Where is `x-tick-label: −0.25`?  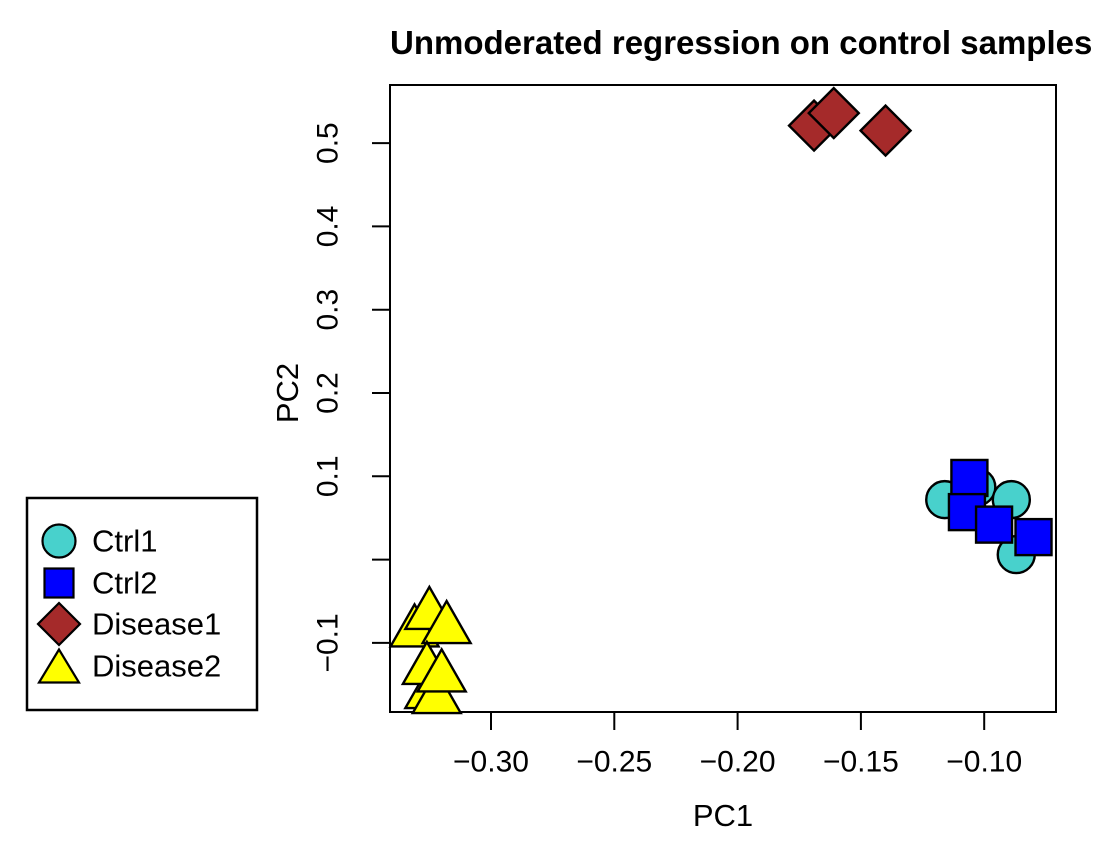 x-tick-label: −0.25 is located at coordinates (614, 762).